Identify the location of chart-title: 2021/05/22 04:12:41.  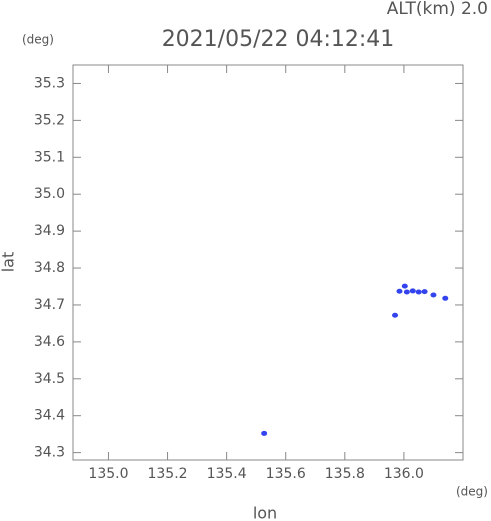
(278, 39).